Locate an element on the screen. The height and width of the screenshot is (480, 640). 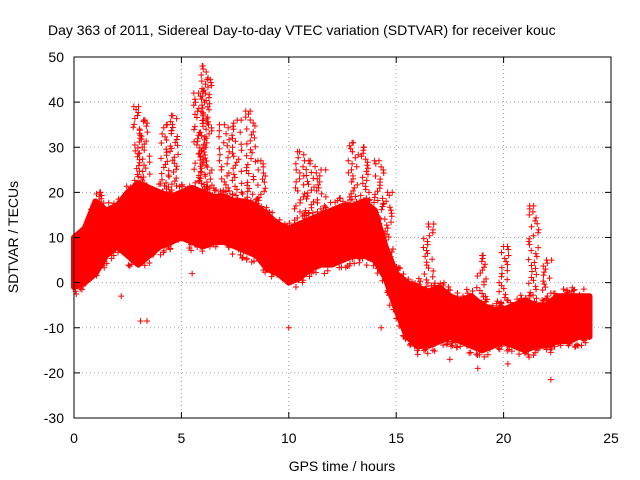
outlier-point is located at coordinates (121, 296).